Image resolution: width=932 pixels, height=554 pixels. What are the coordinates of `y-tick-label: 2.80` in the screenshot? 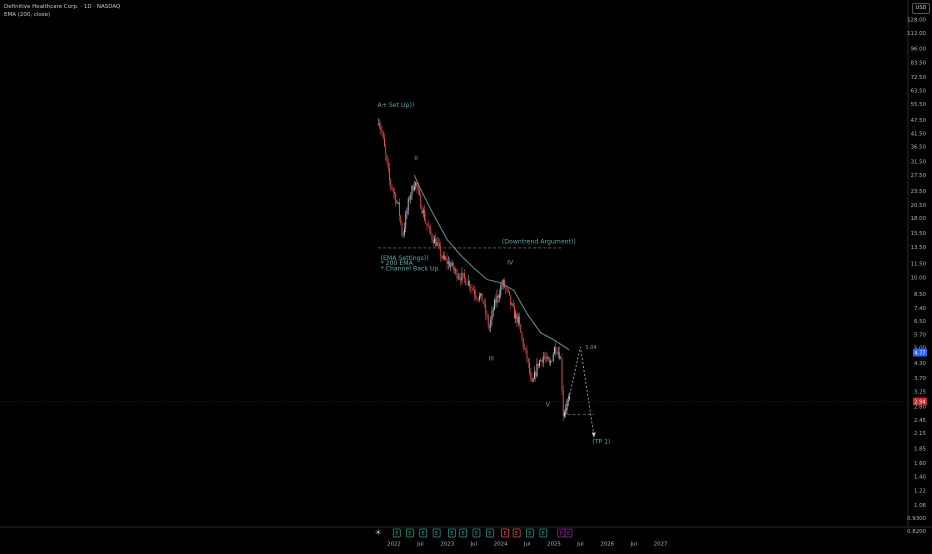 It's located at (920, 407).